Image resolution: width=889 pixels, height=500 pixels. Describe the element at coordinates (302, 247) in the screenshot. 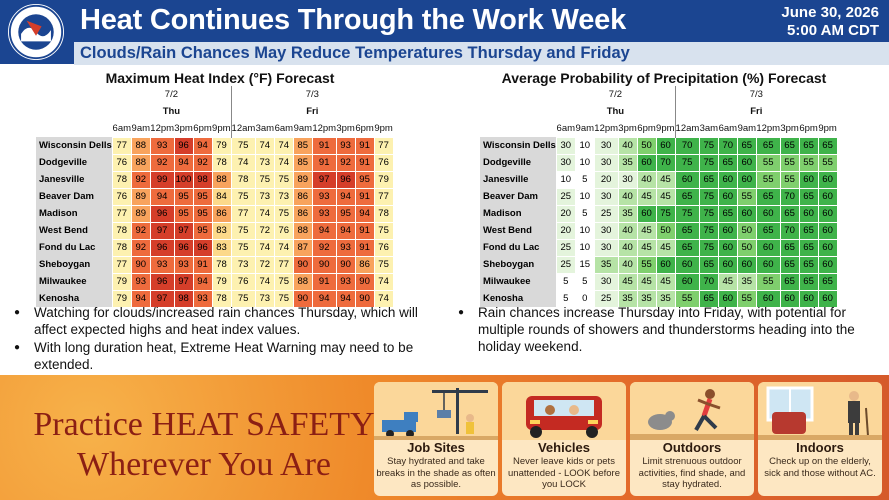

I see `value-cell: 87` at that location.